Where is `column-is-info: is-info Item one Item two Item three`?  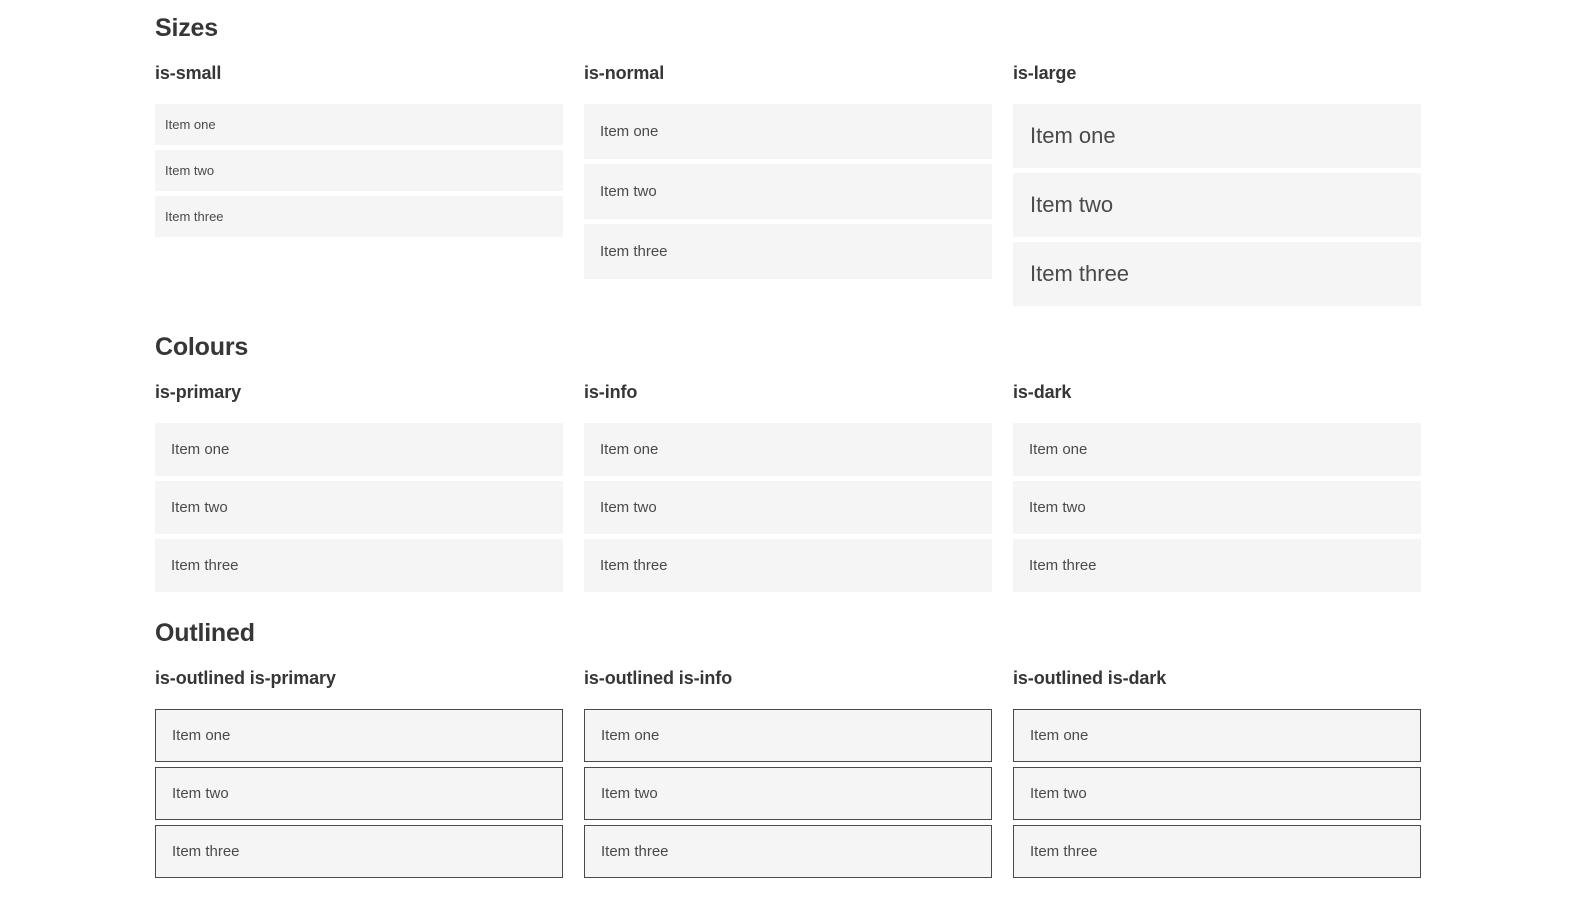 column-is-info: is-info Item one Item two Item three is located at coordinates (788, 489).